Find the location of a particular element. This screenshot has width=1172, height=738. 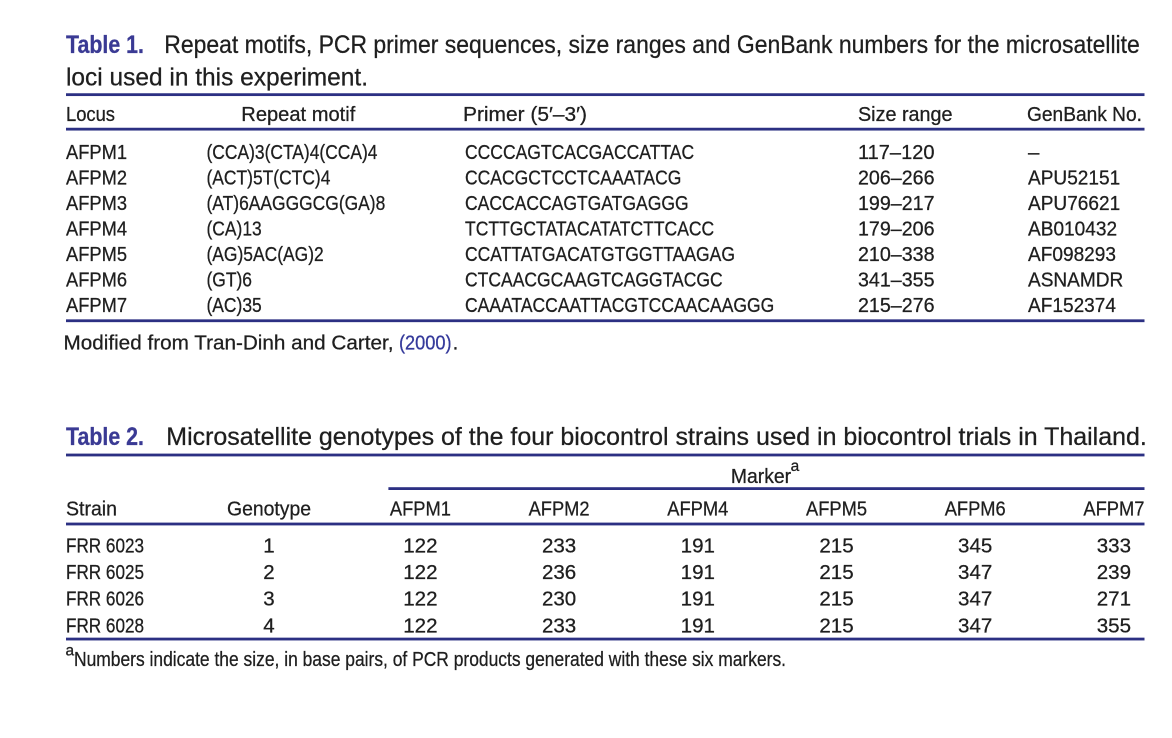

svg-text: CTCAACGCAAGTCAGGTACGC is located at coordinates (594, 280).